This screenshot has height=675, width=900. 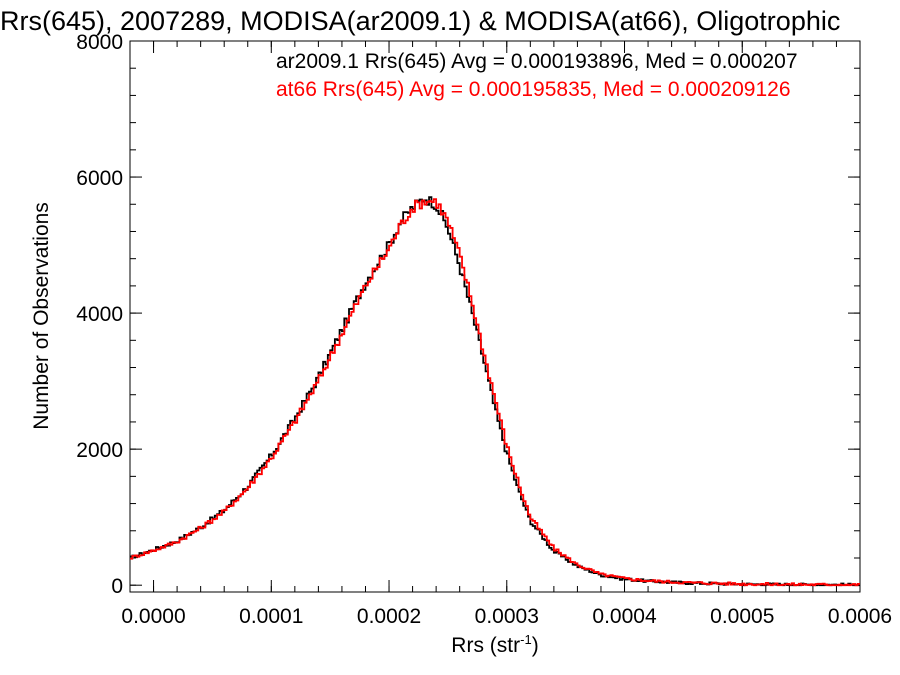 I want to click on y-tick-label: 4000, so click(x=99, y=314).